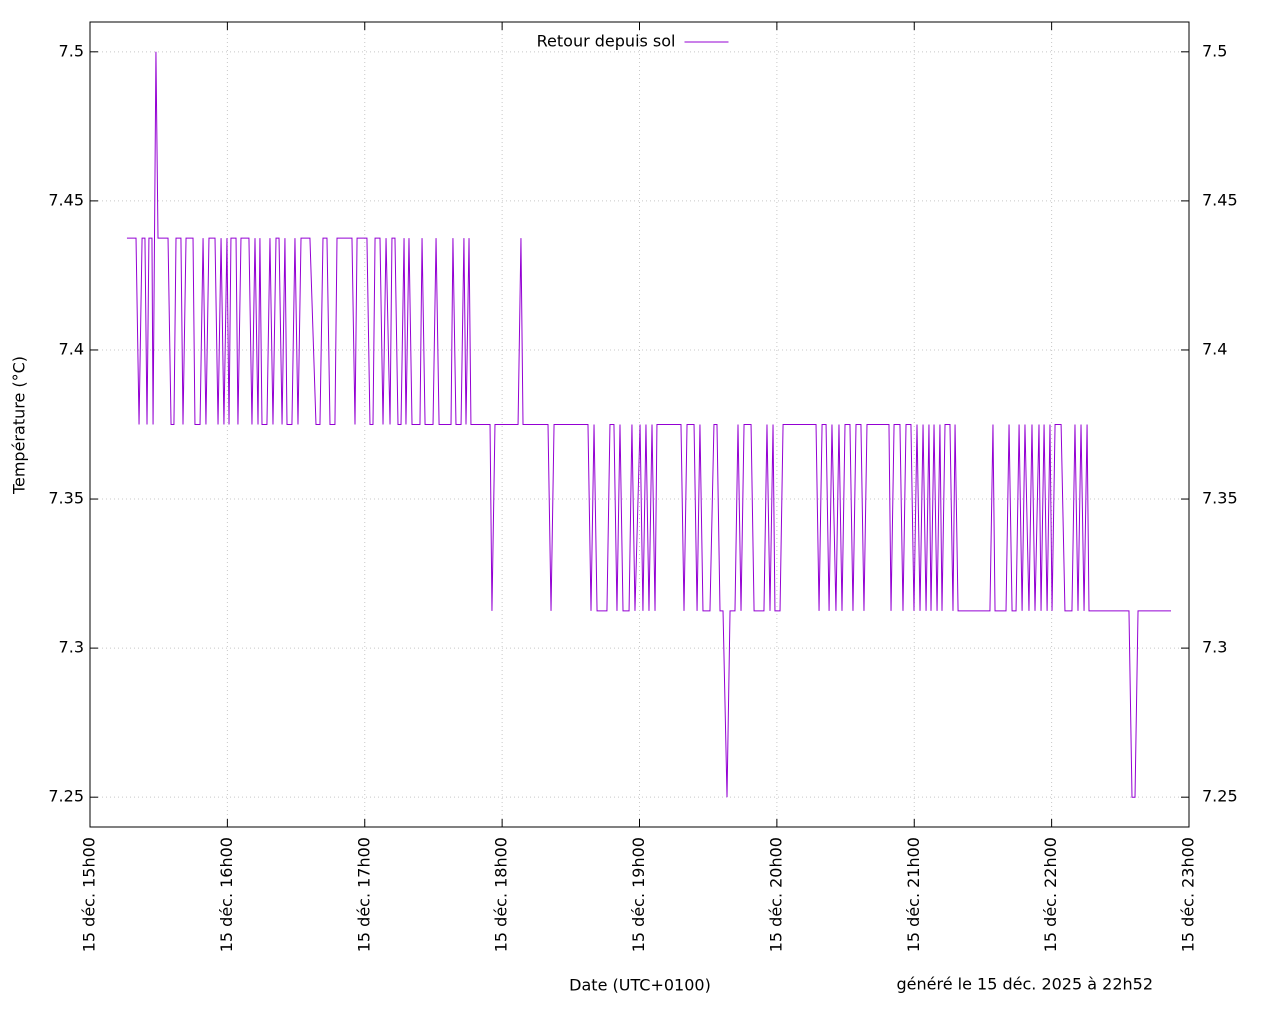  Describe the element at coordinates (775, 894) in the screenshot. I see `x-tick-label: 15 déc. 20h00` at that location.